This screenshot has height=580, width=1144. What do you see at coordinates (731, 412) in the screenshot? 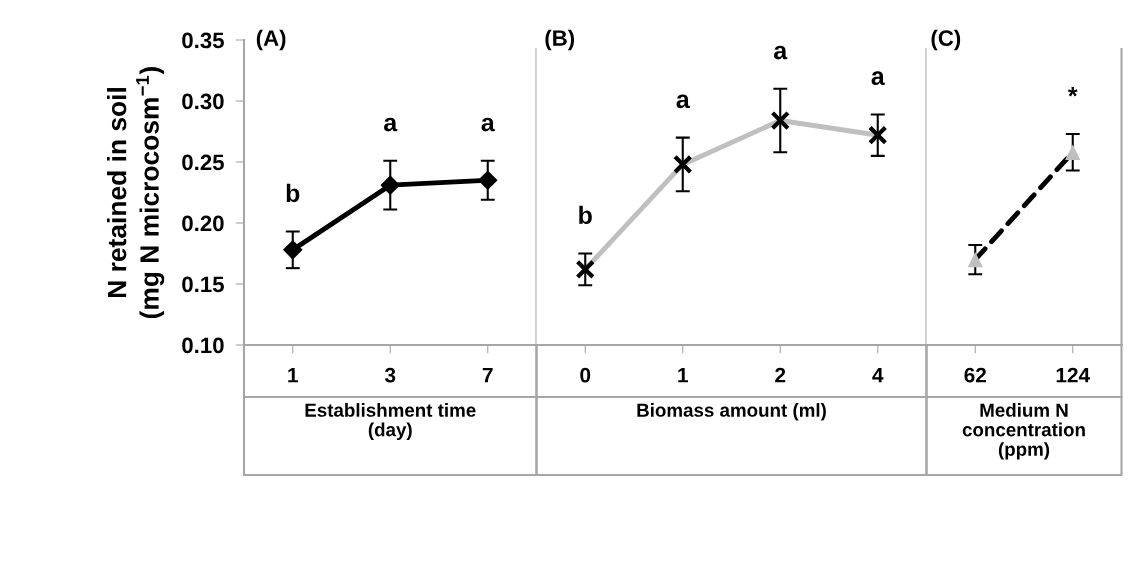
I see `x-axis-title: Biomass amount (ml)` at bounding box center [731, 412].